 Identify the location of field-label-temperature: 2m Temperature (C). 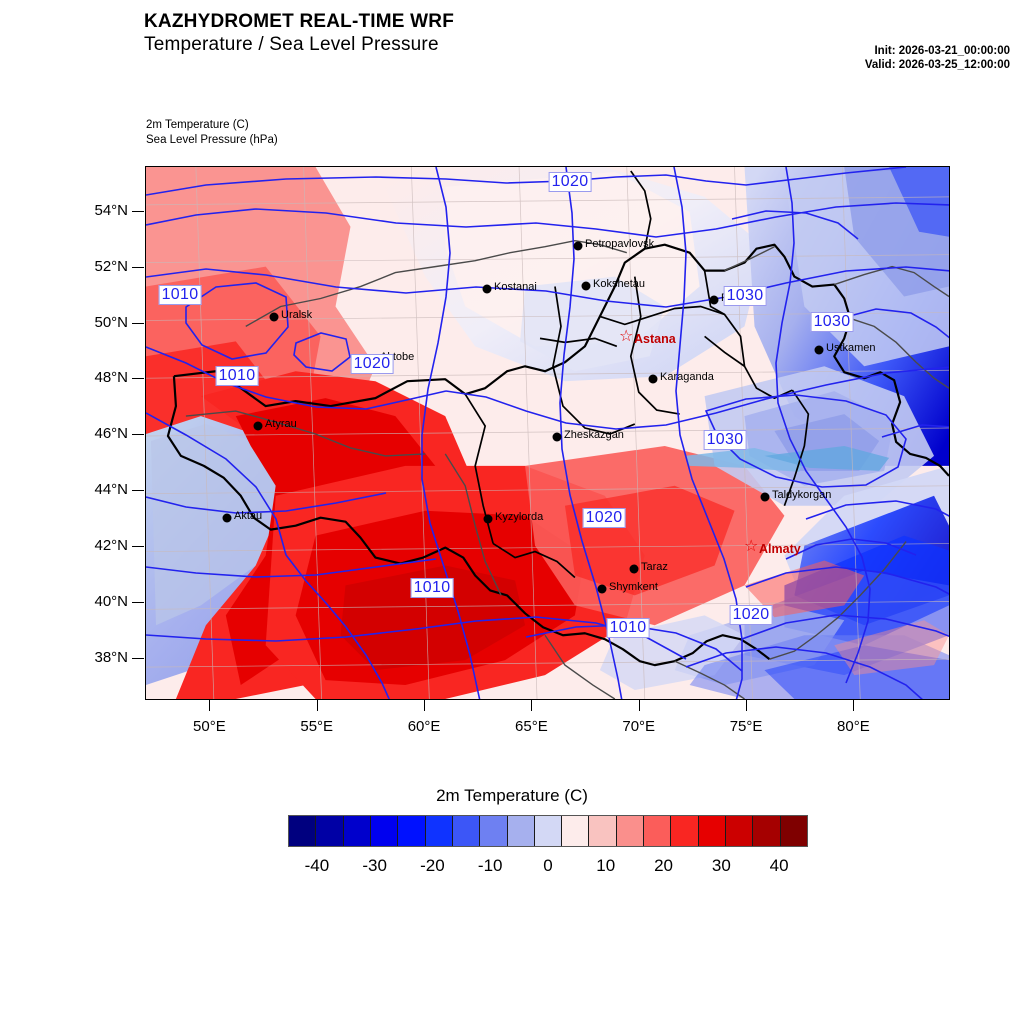
(197, 125).